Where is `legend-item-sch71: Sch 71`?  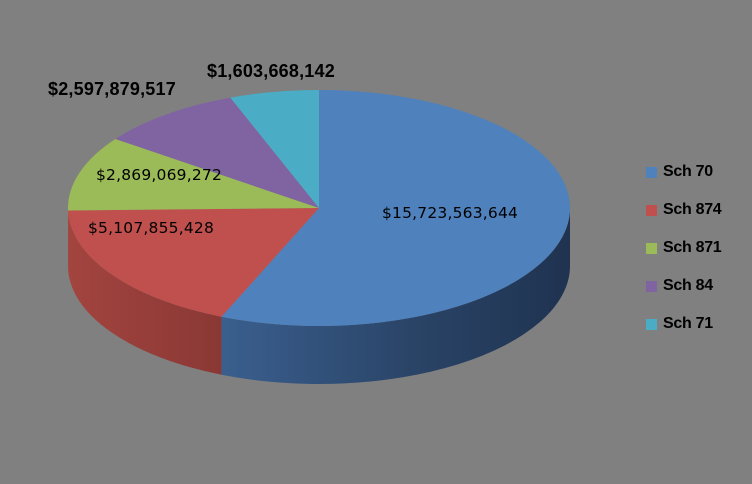
legend-item-sch71: Sch 71 is located at coordinates (683, 324).